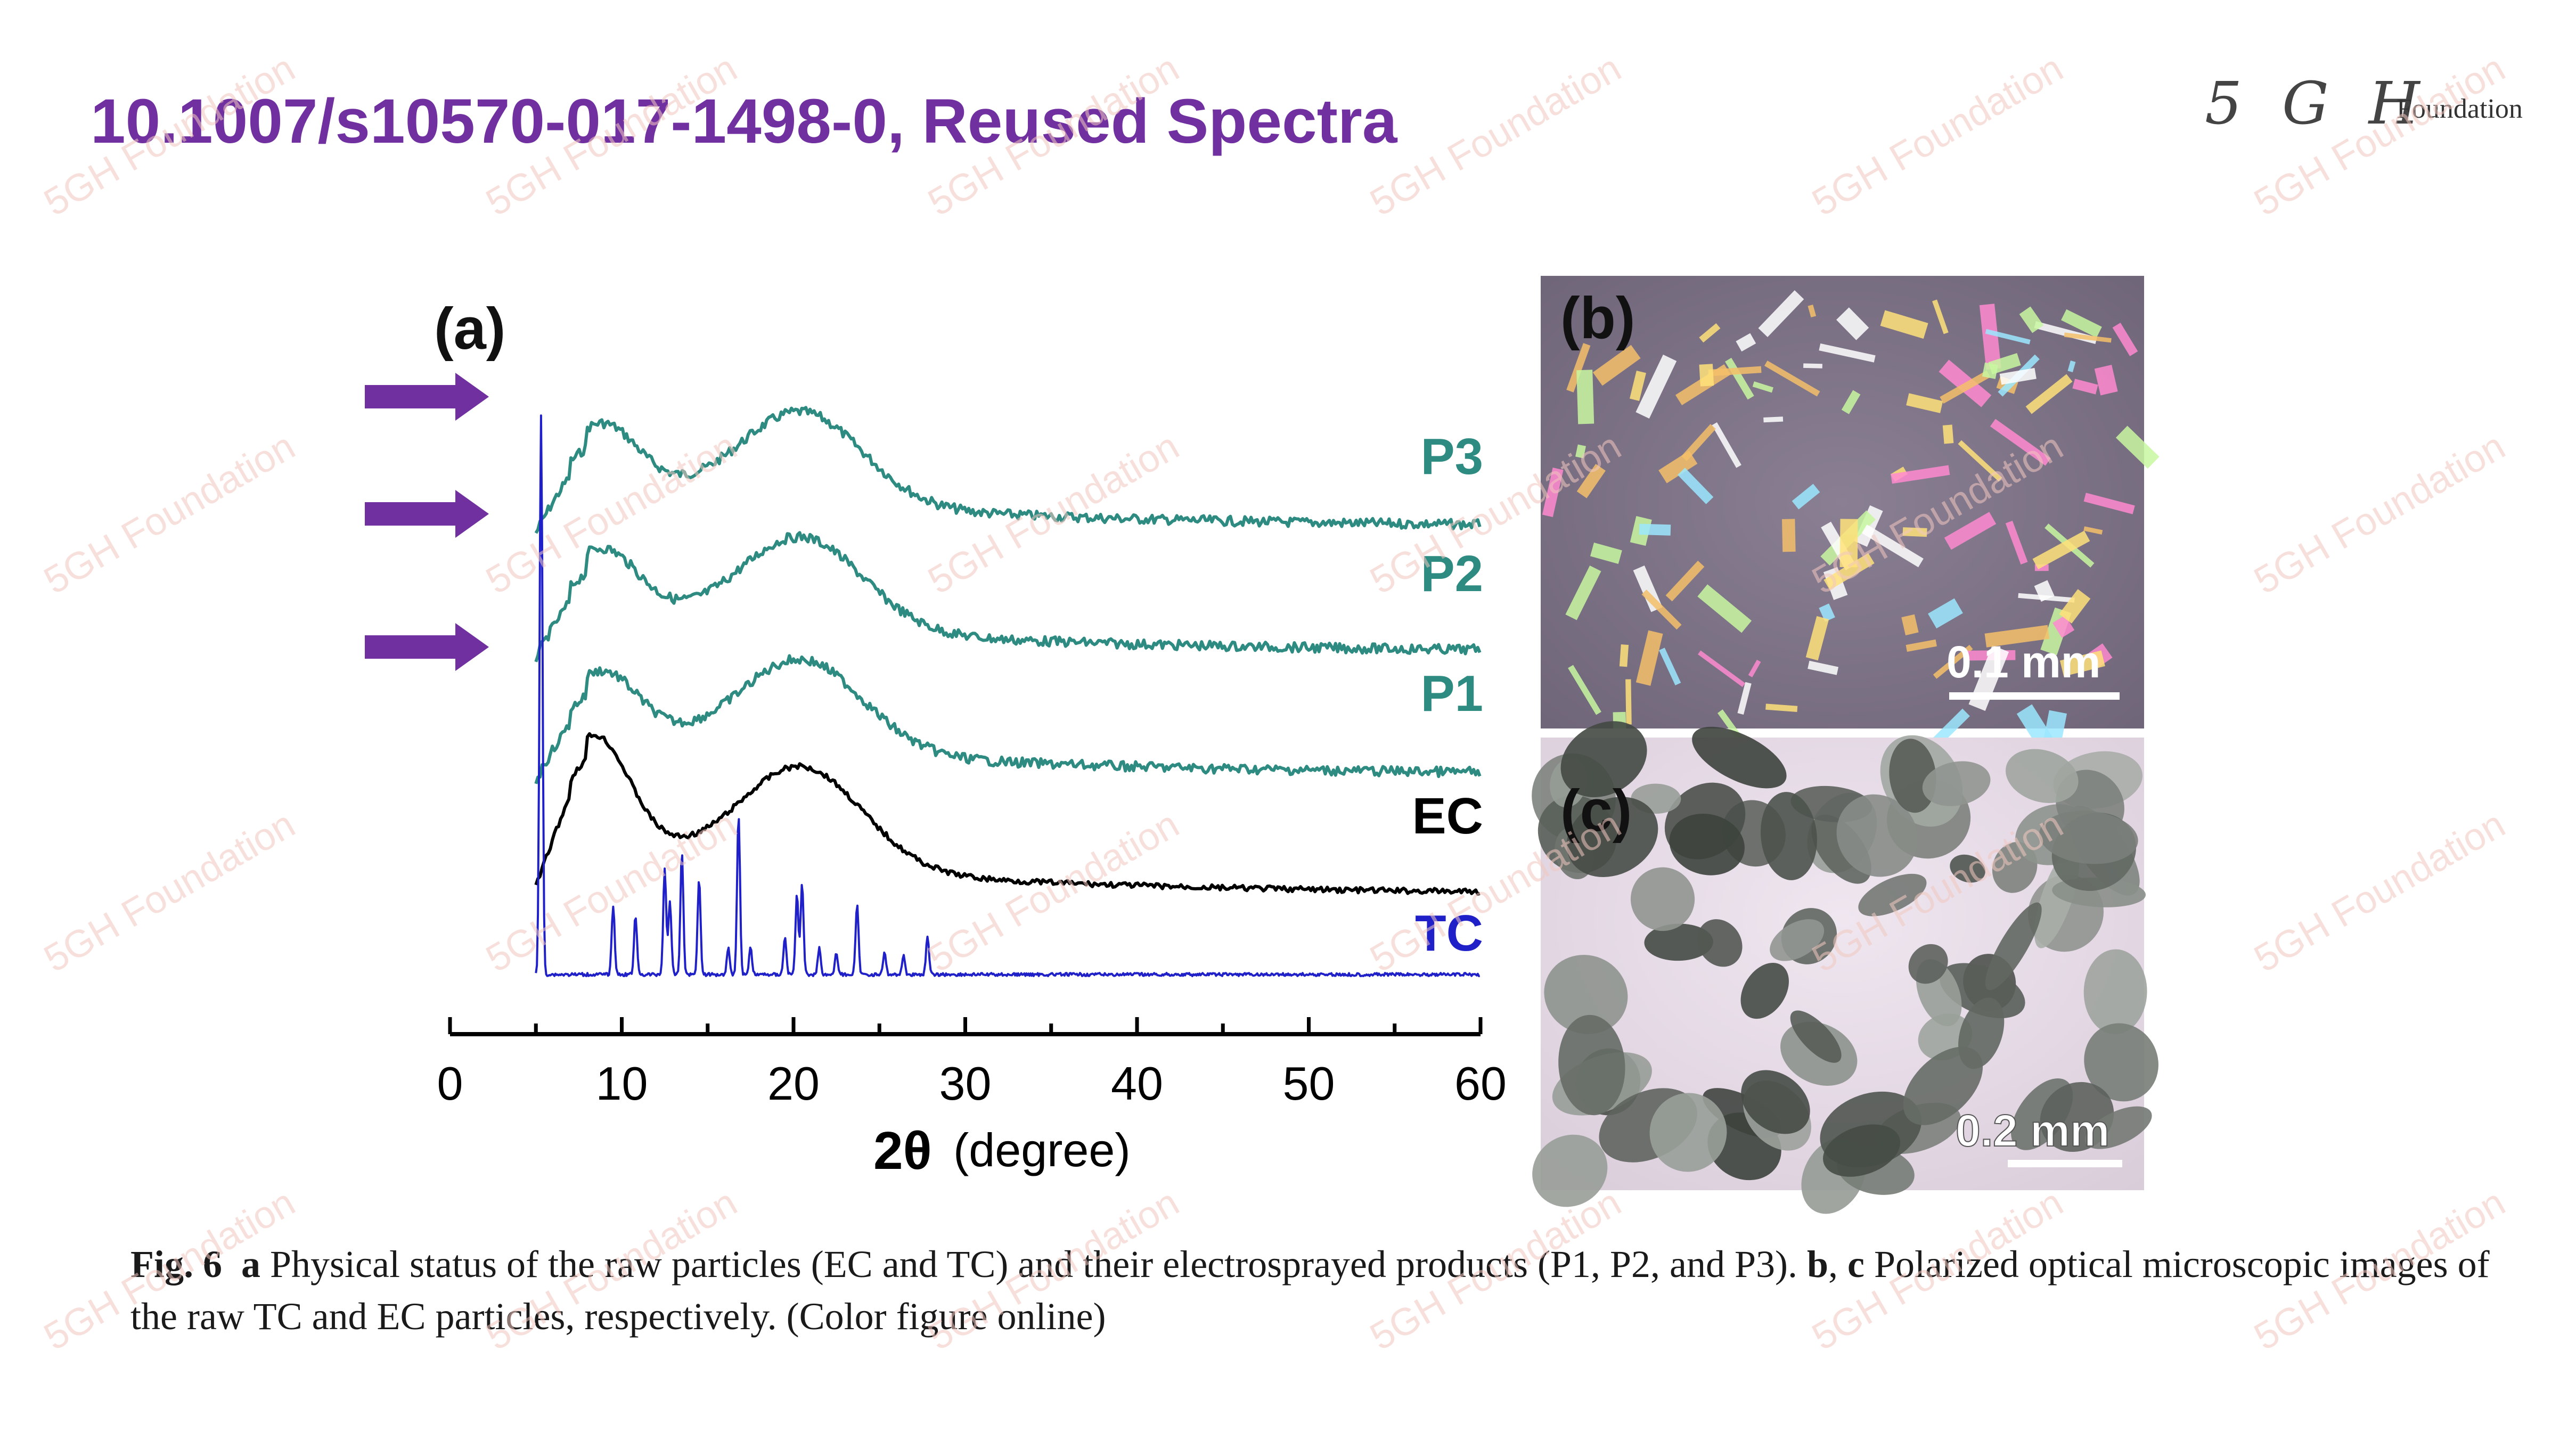  What do you see at coordinates (1452, 456) in the screenshot?
I see `series-label-p3: P3` at bounding box center [1452, 456].